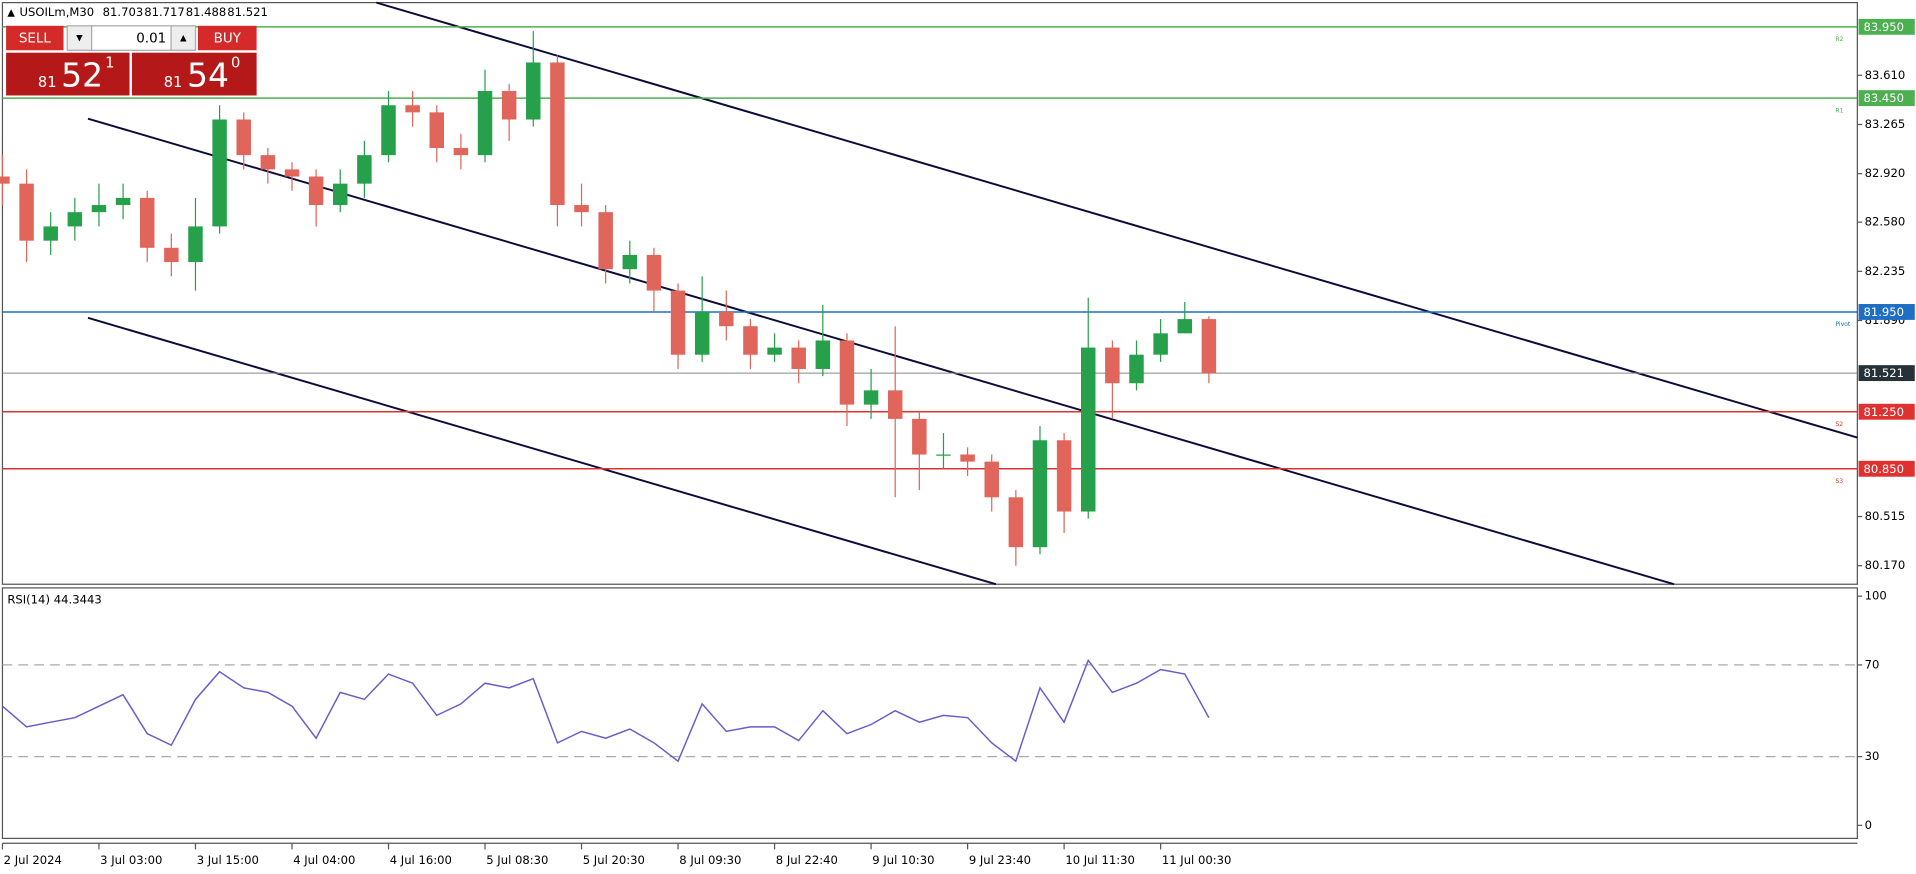 The width and height of the screenshot is (1916, 874). Describe the element at coordinates (605, 710) in the screenshot. I see `rsi-line` at that location.